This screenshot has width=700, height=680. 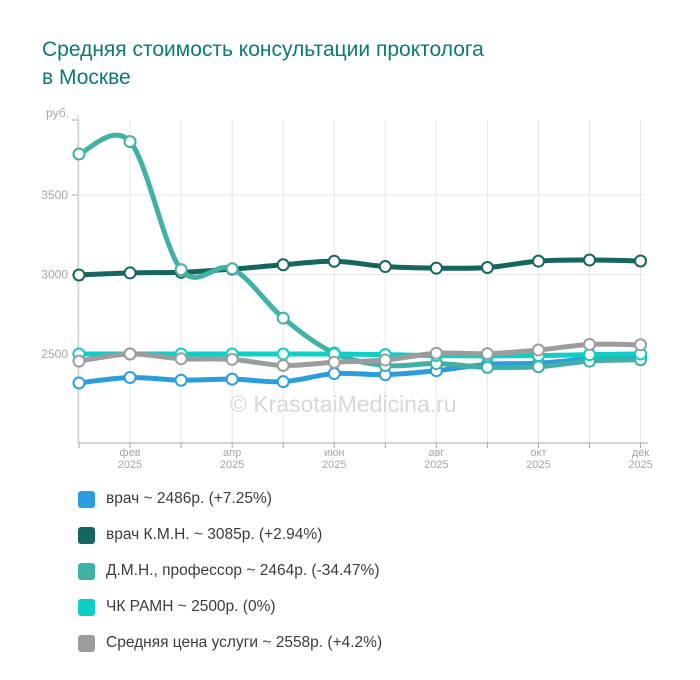 I want to click on page-title-line2: в Москве, so click(x=86, y=77).